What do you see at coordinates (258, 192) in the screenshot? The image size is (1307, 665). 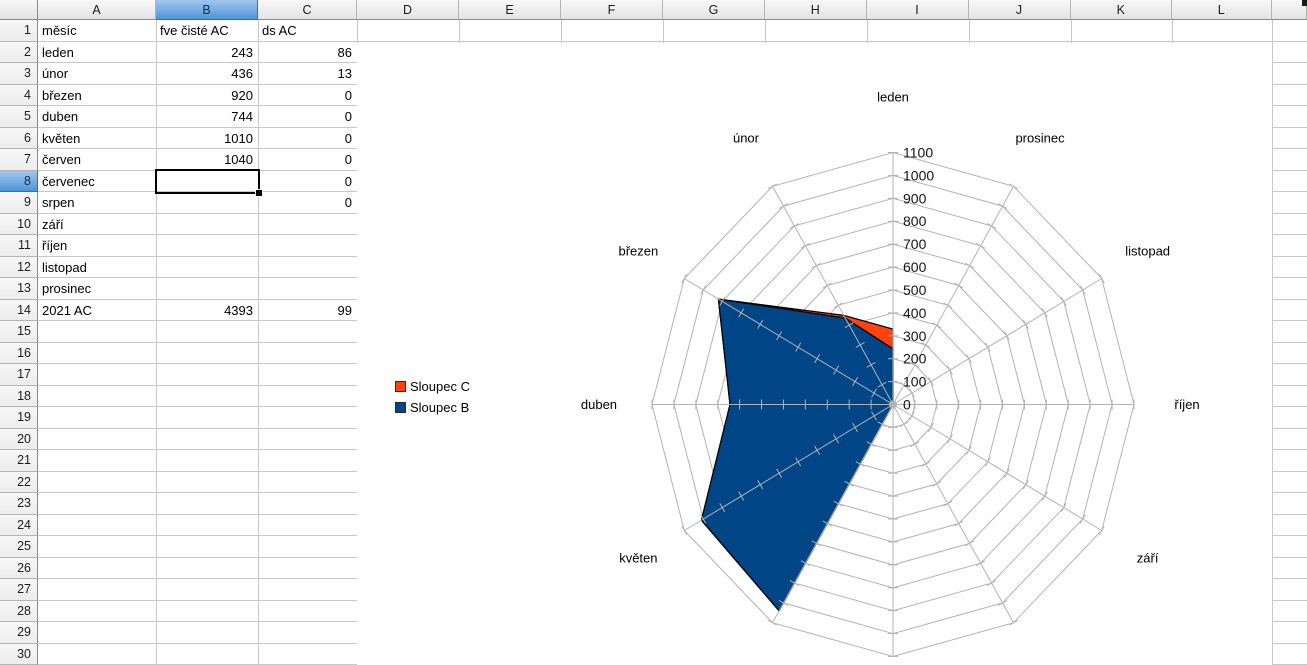 I see `fill-handle` at bounding box center [258, 192].